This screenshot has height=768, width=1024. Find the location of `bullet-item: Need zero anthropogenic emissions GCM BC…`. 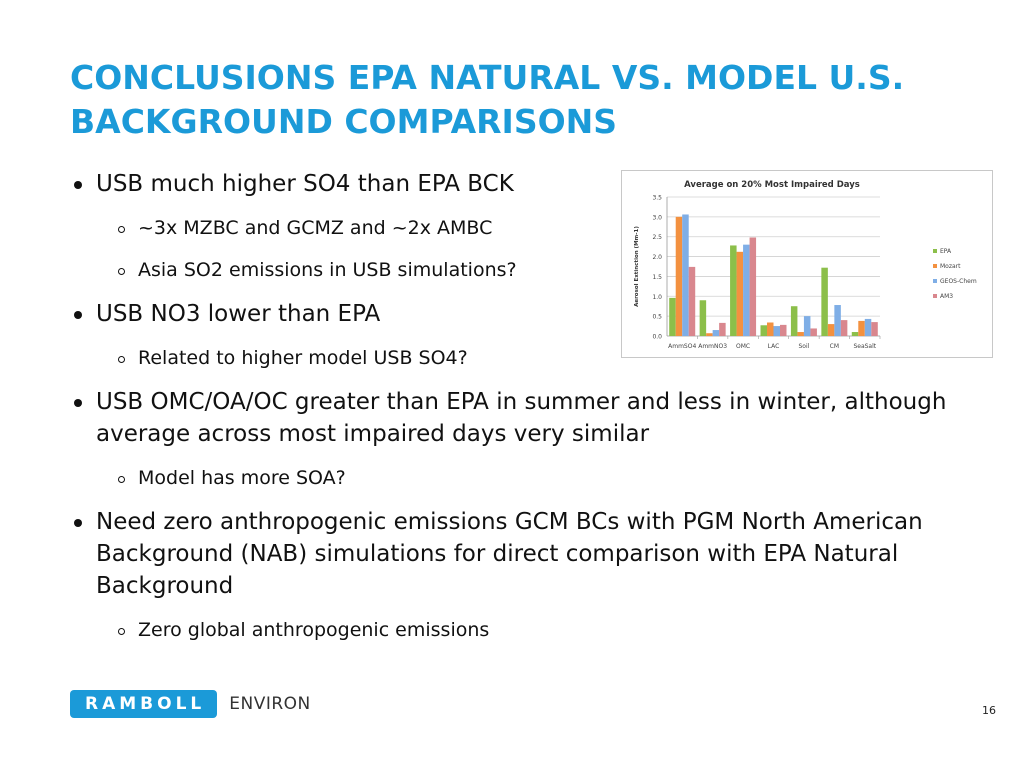

bullet-item: Need zero anthropogenic emissions GCM BC… is located at coordinates (512, 554).